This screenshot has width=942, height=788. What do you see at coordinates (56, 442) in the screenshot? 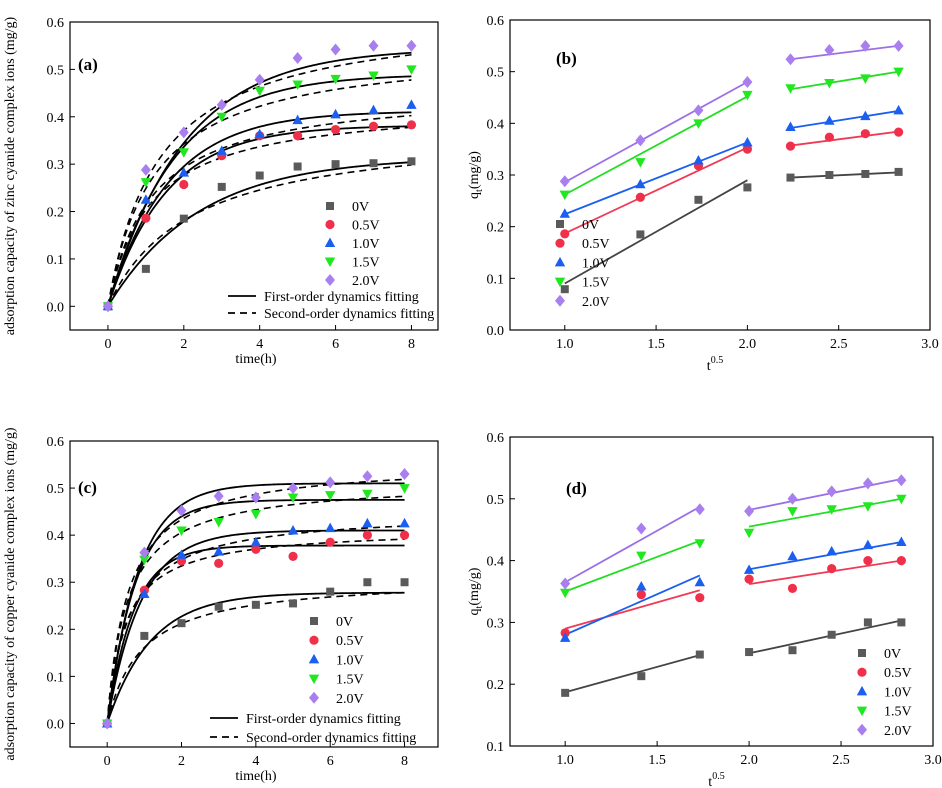
I see `y-tick-label: 0.6` at bounding box center [56, 442].